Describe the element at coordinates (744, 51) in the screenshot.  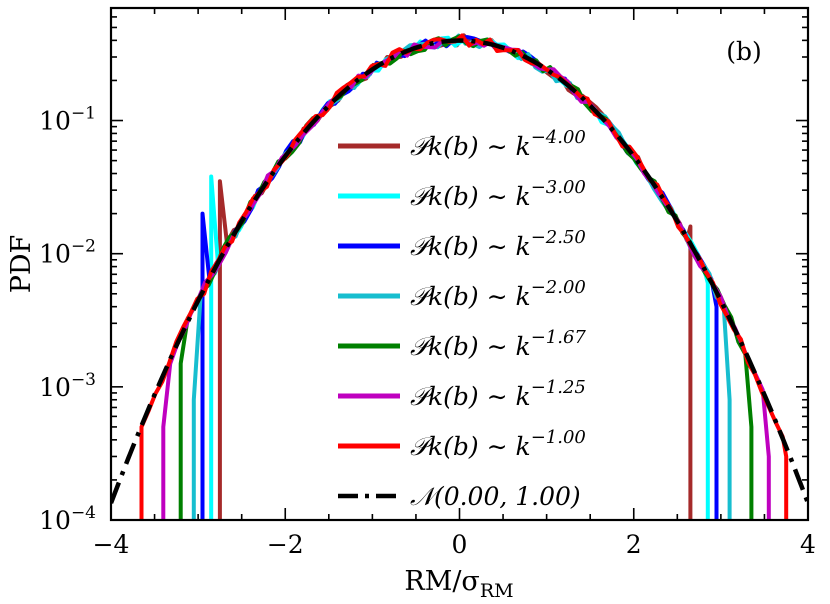
I see `panel-label: (b)` at that location.